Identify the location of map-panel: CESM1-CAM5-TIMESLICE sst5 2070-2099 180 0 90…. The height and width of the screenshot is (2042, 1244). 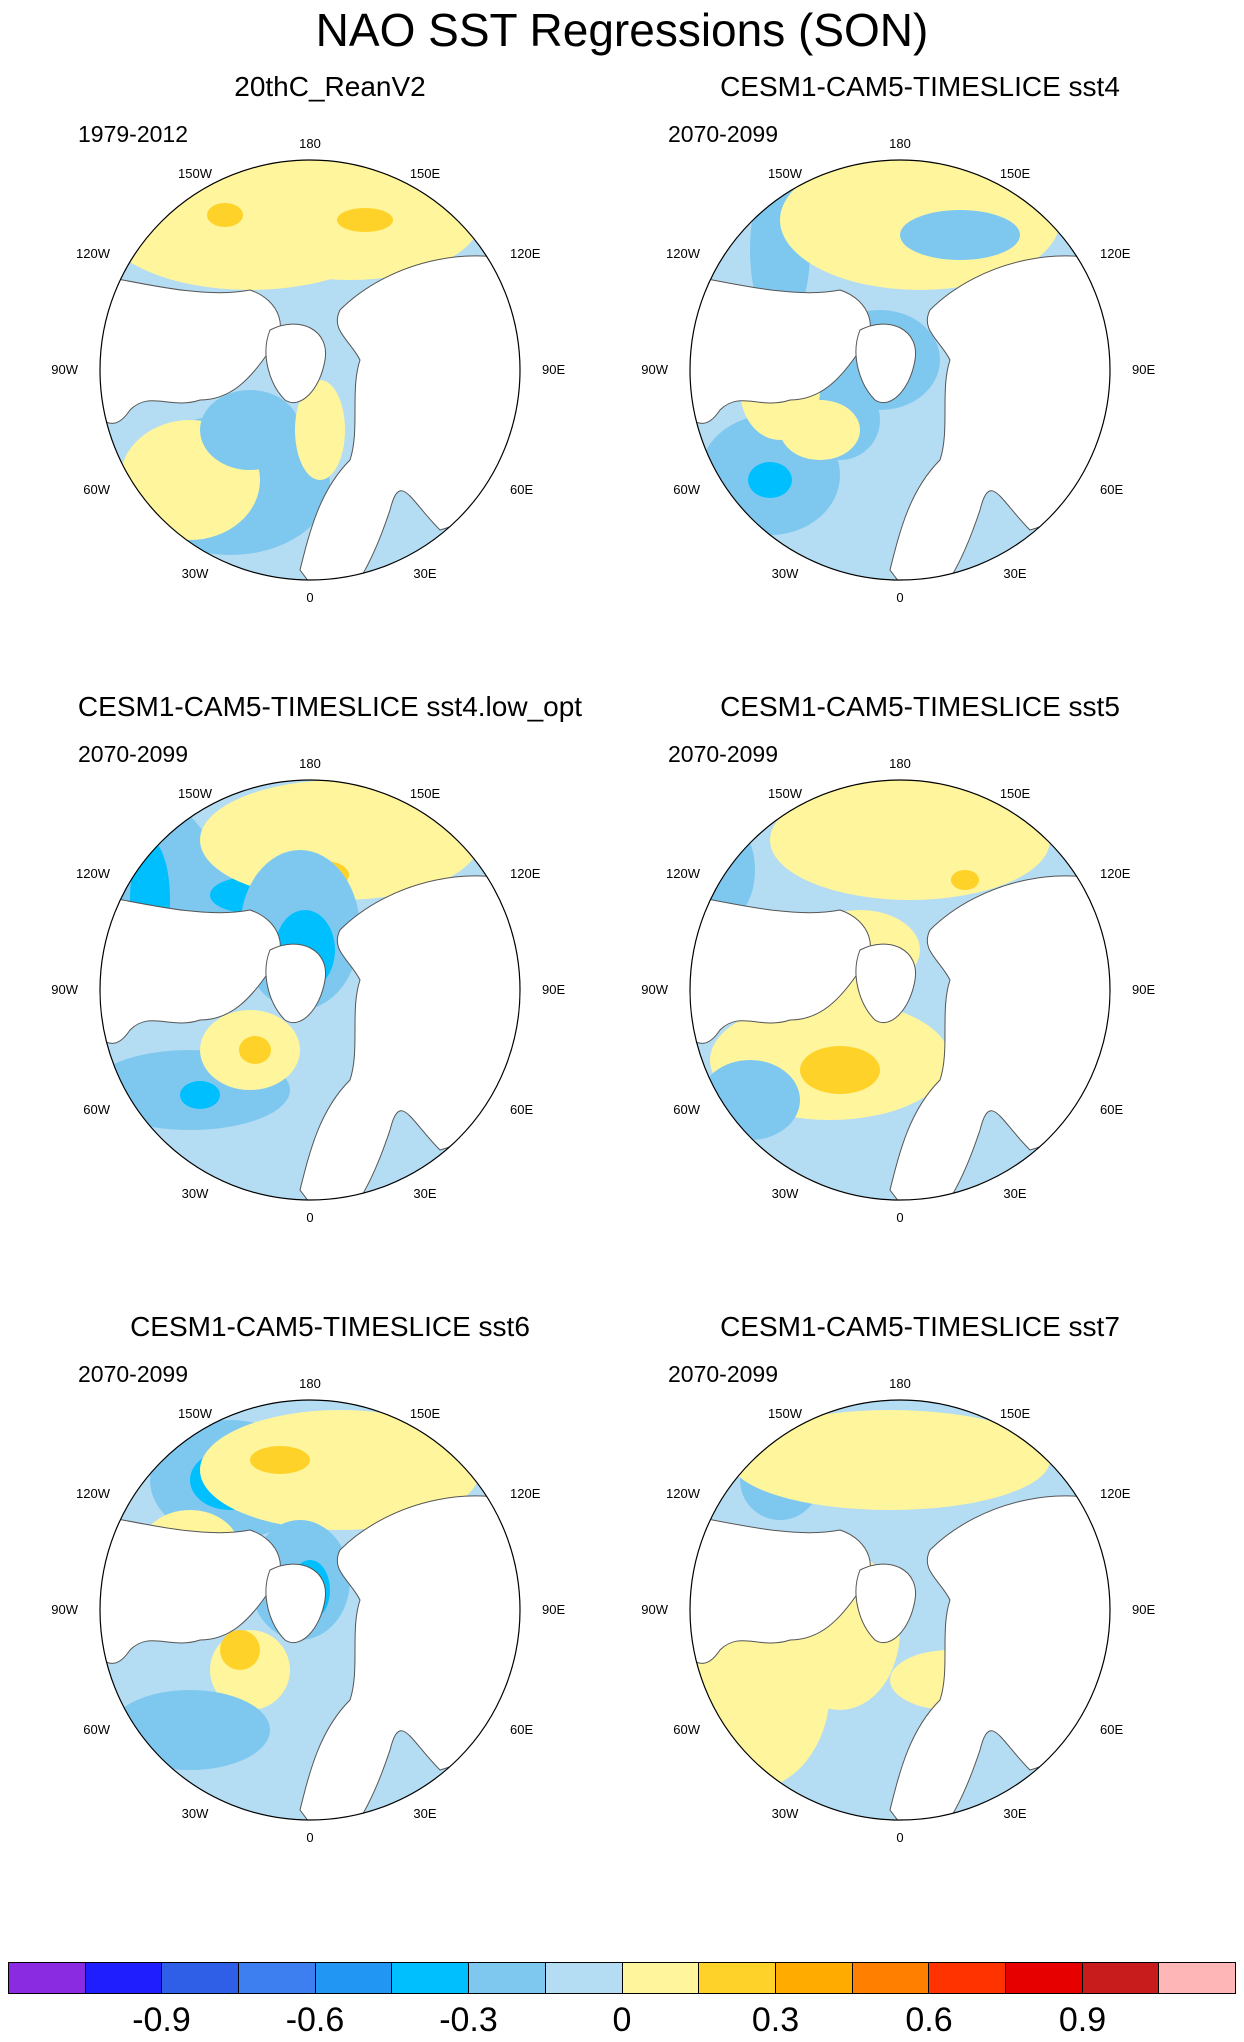
(920, 1000).